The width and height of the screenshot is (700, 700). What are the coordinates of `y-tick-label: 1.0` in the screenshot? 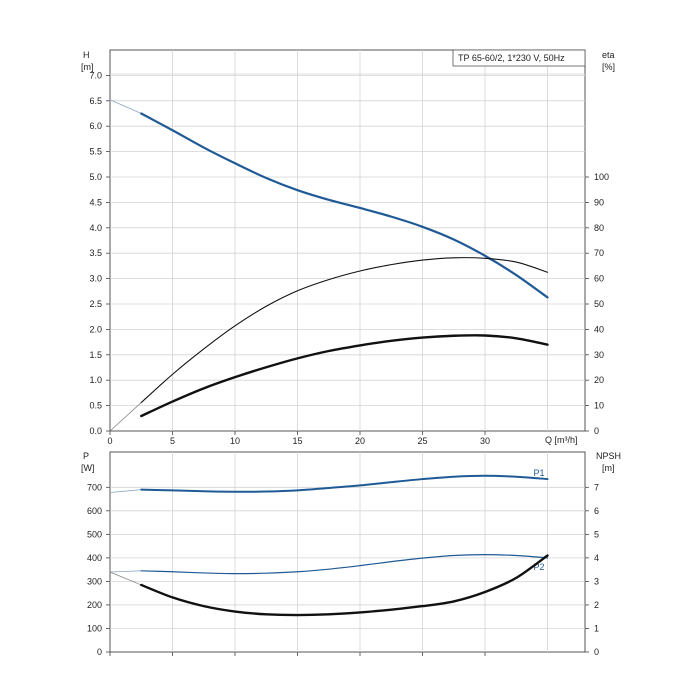 It's located at (95, 380).